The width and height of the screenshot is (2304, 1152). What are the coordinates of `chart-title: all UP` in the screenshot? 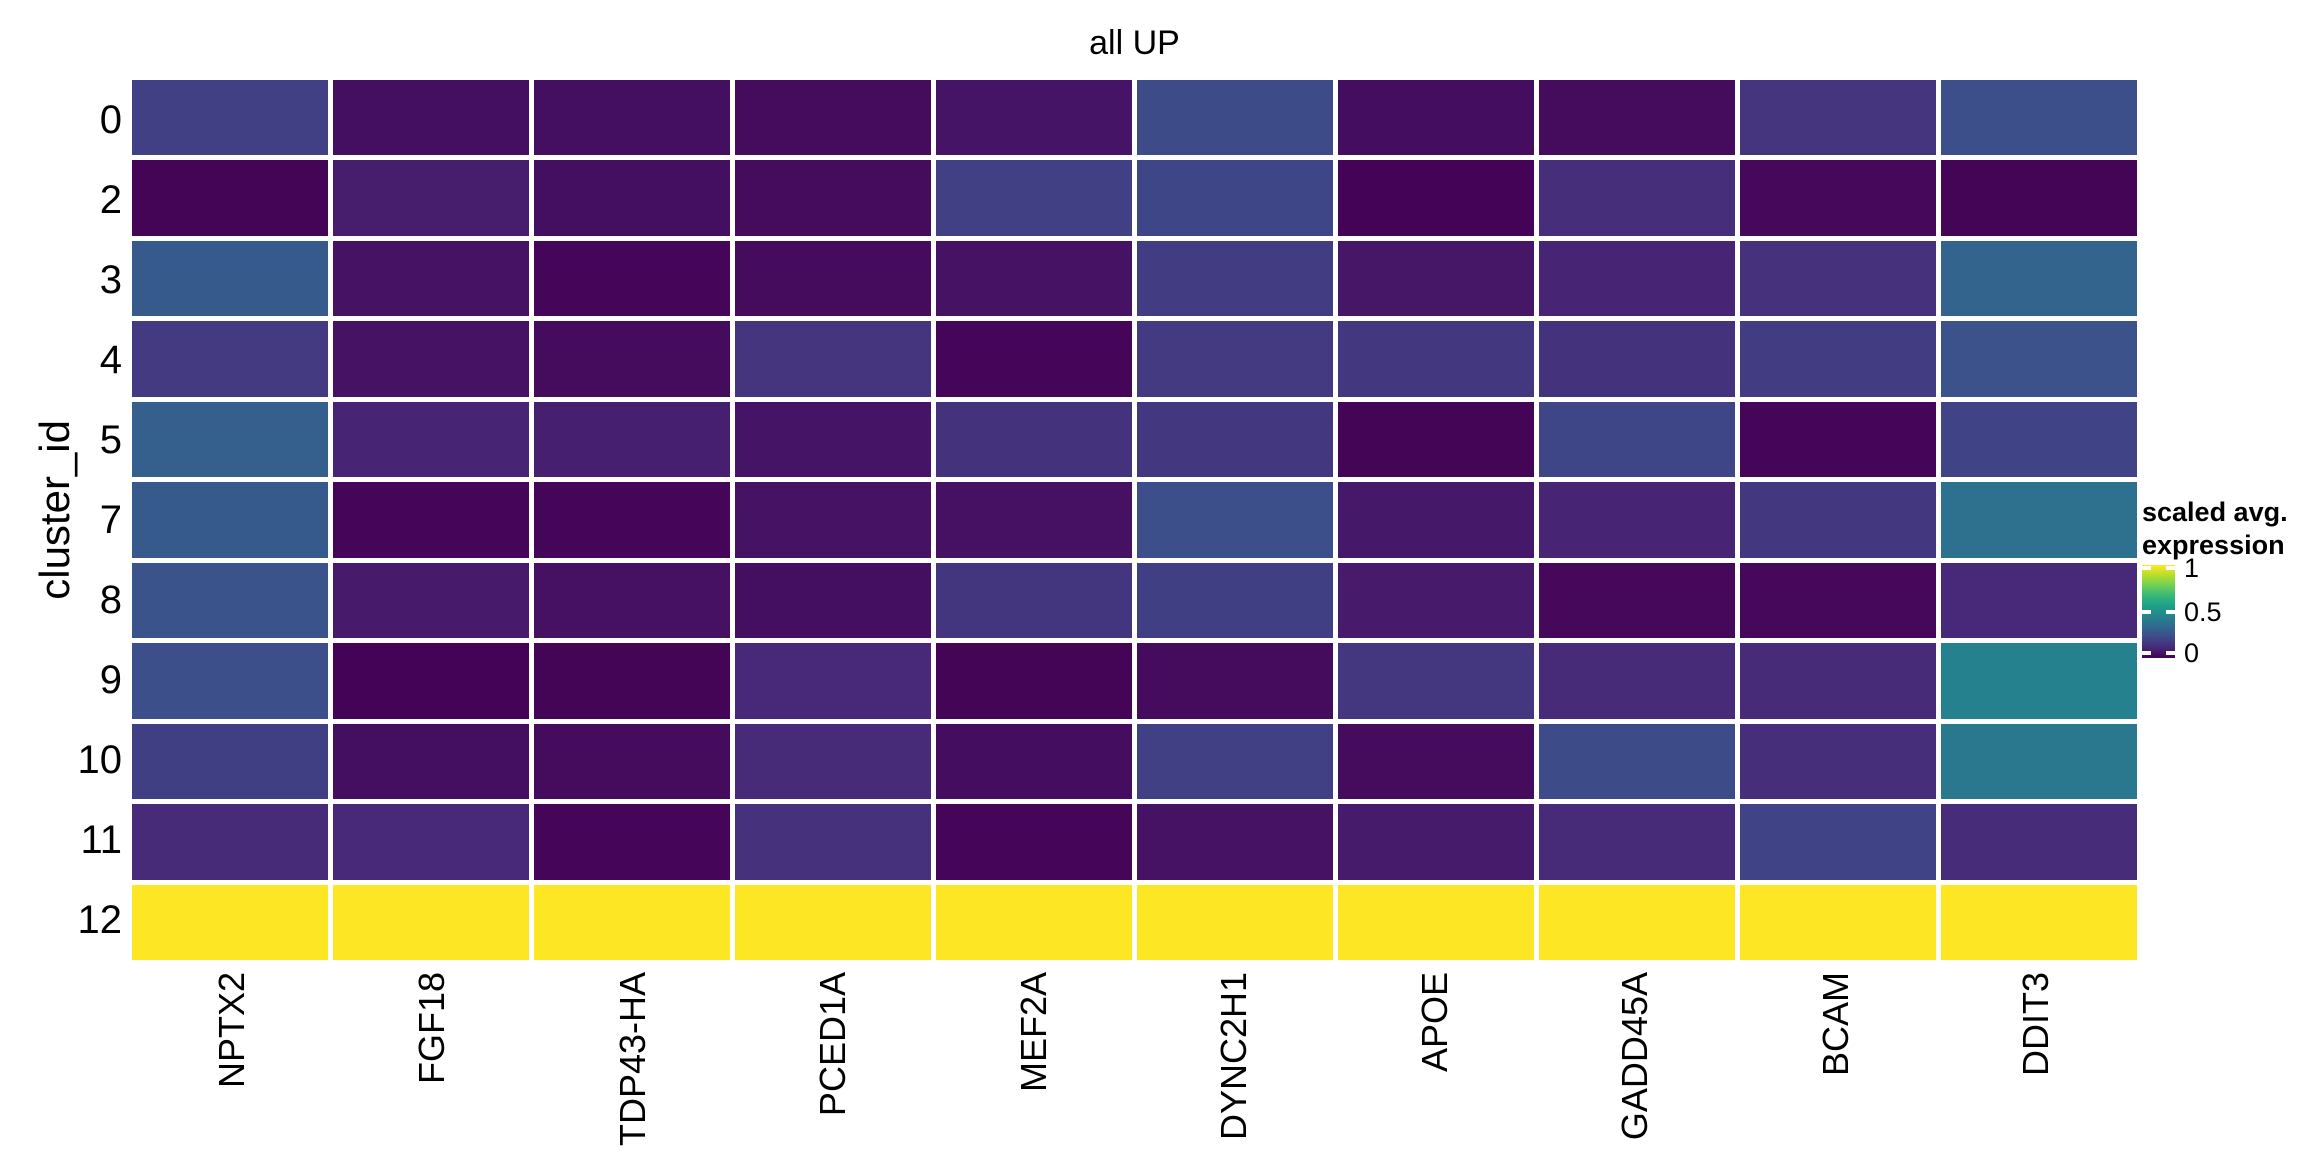 It's located at (1134, 43).